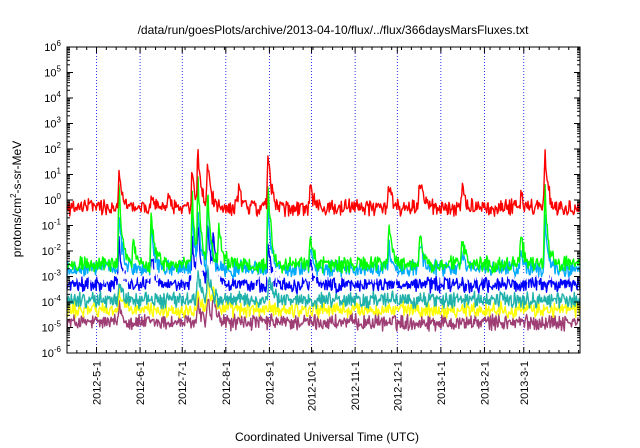 The width and height of the screenshot is (640, 448). I want to click on y-tick-label: 10⁻³, so click(52, 276).